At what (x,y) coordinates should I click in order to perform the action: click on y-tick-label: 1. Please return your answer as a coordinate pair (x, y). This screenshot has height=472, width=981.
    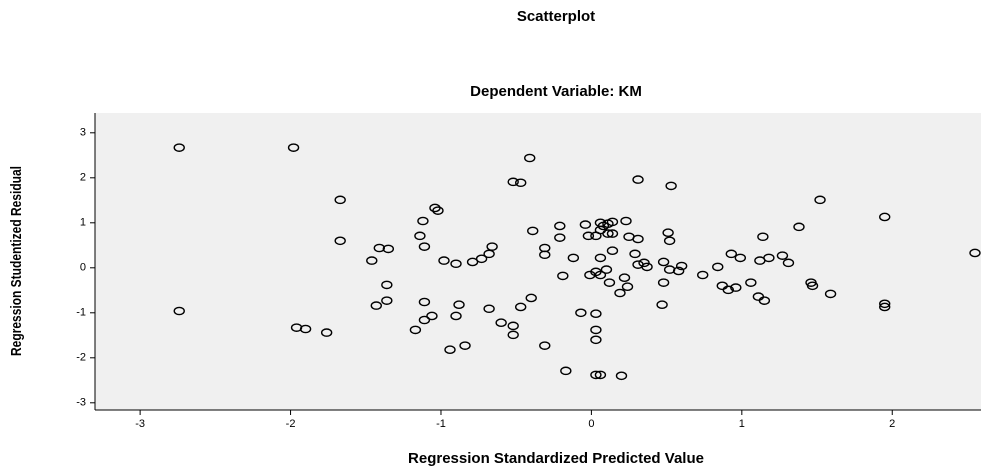
    Looking at the image, I should click on (83, 223).